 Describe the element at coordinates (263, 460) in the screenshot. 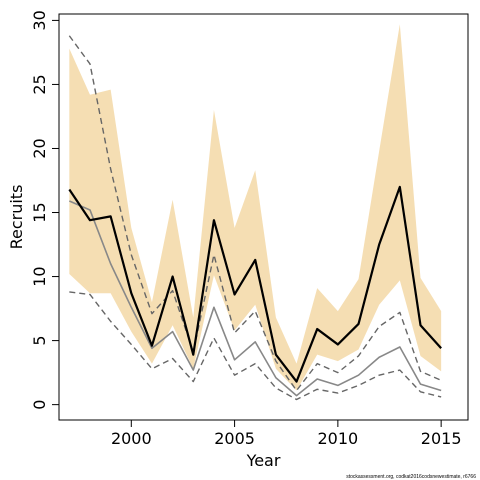

I see `x-axis-label: Year` at that location.